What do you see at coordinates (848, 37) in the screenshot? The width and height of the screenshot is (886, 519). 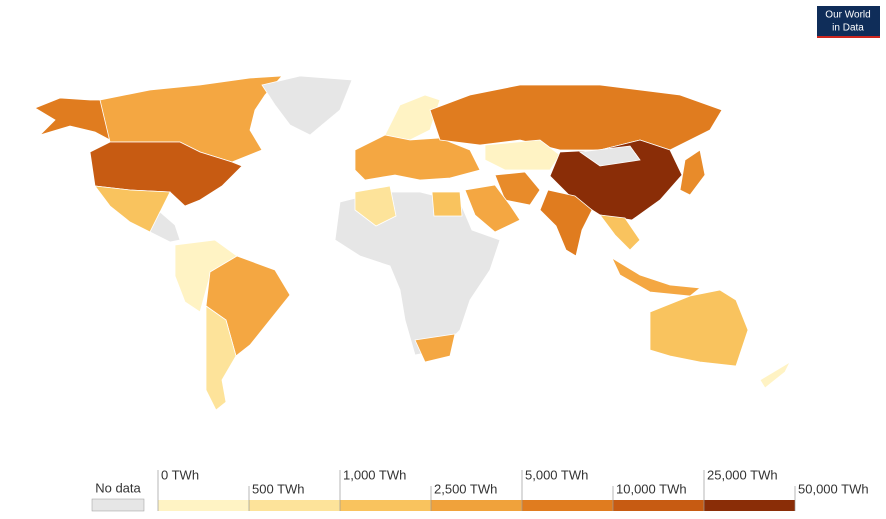 I see `logo-underline` at bounding box center [848, 37].